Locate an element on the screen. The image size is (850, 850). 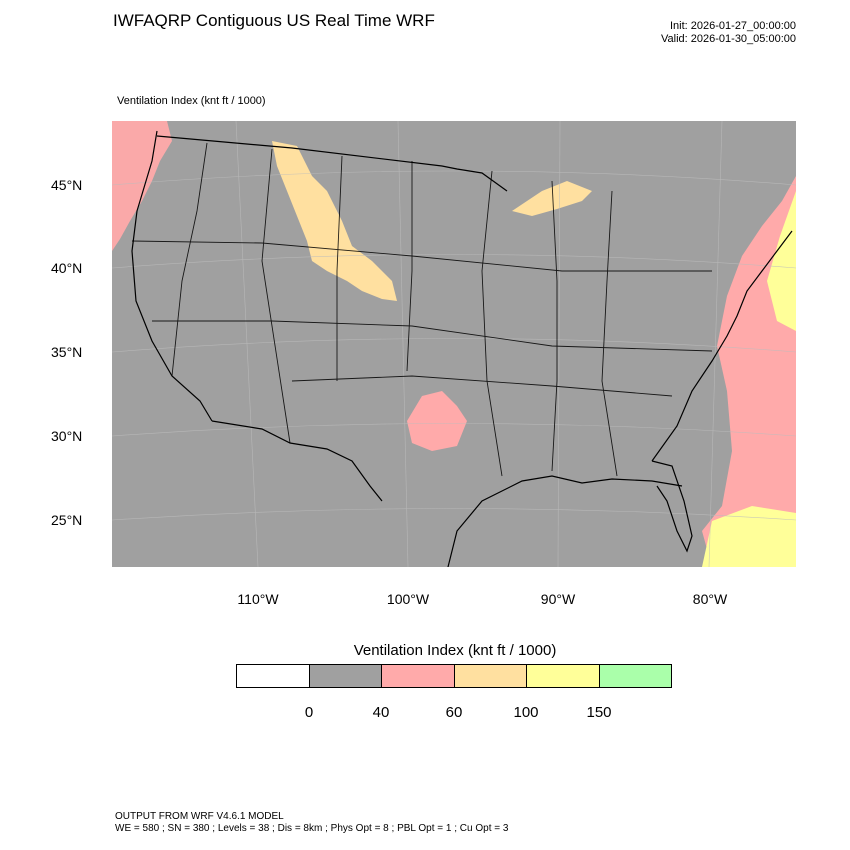
west-coast is located at coordinates (172, 276).